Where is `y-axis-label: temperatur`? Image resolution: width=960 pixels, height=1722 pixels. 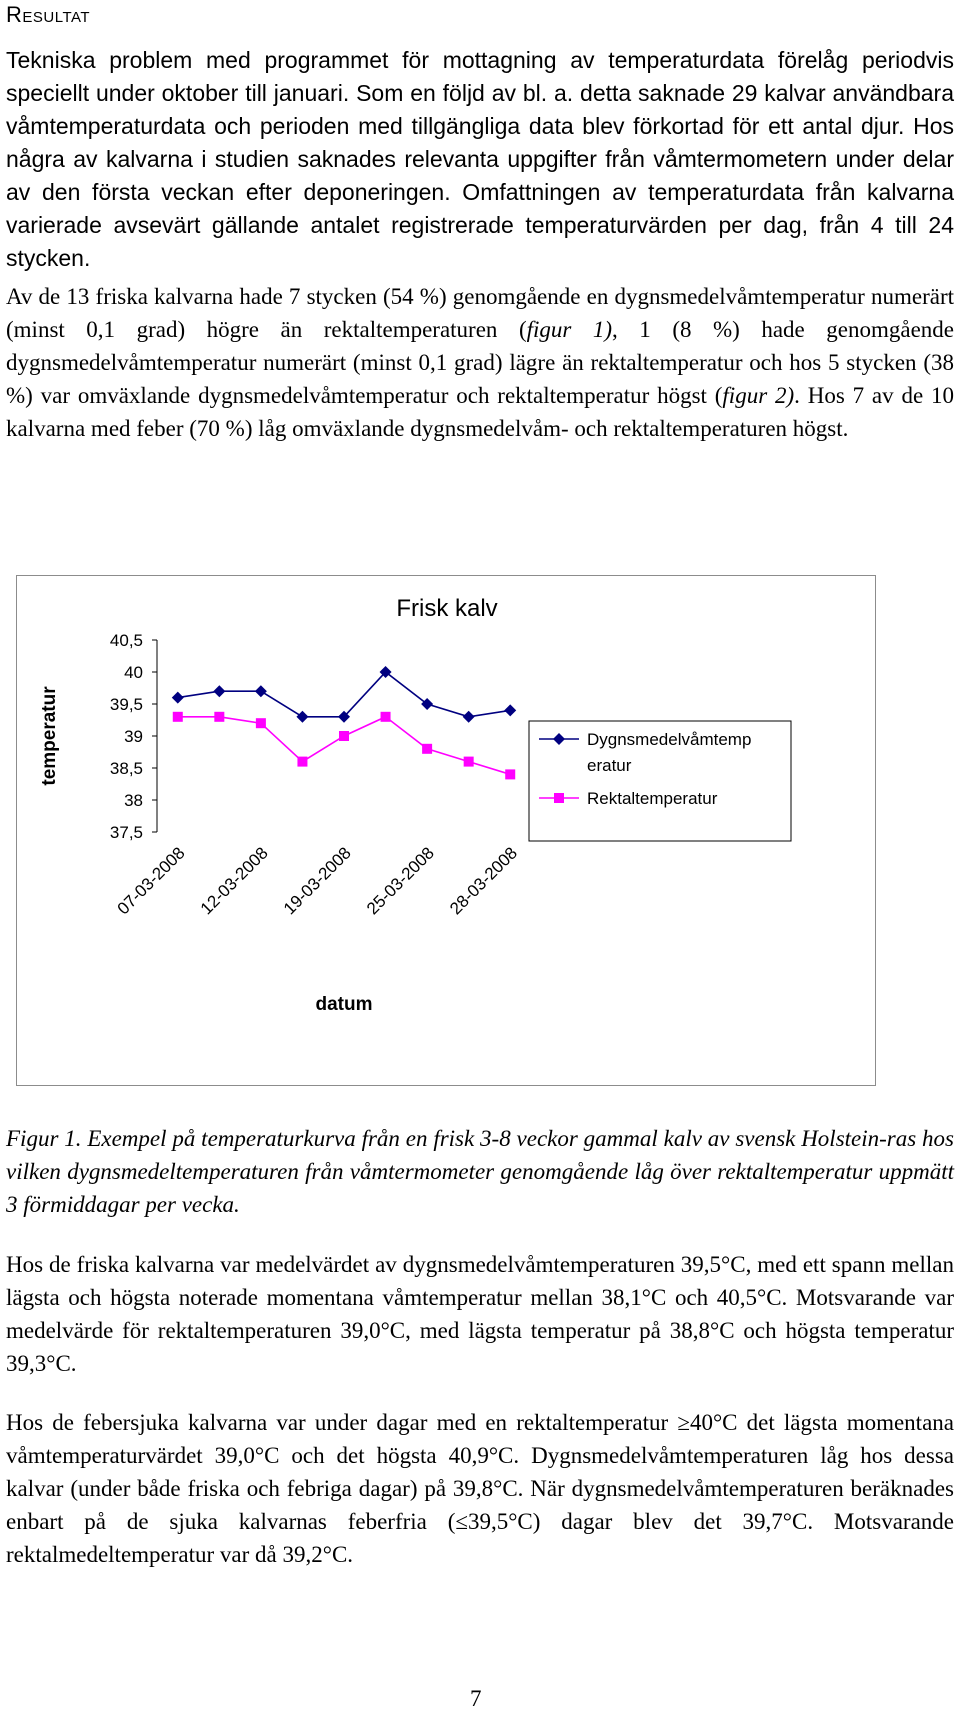
y-axis-label: temperatur is located at coordinates (49, 736).